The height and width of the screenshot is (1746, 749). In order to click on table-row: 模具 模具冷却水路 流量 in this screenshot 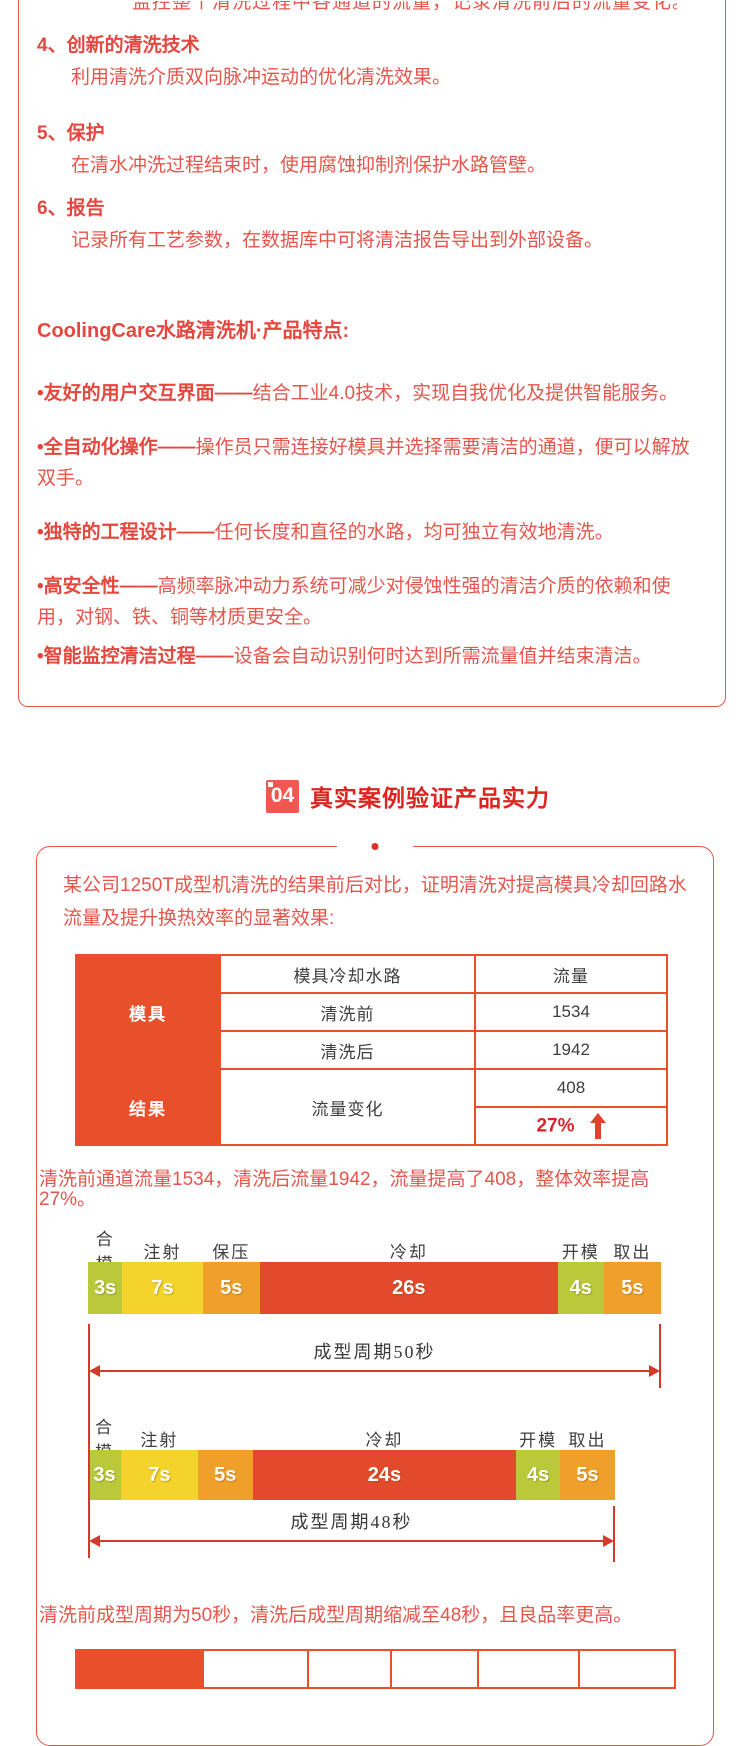, I will do `click(371, 1012)`.